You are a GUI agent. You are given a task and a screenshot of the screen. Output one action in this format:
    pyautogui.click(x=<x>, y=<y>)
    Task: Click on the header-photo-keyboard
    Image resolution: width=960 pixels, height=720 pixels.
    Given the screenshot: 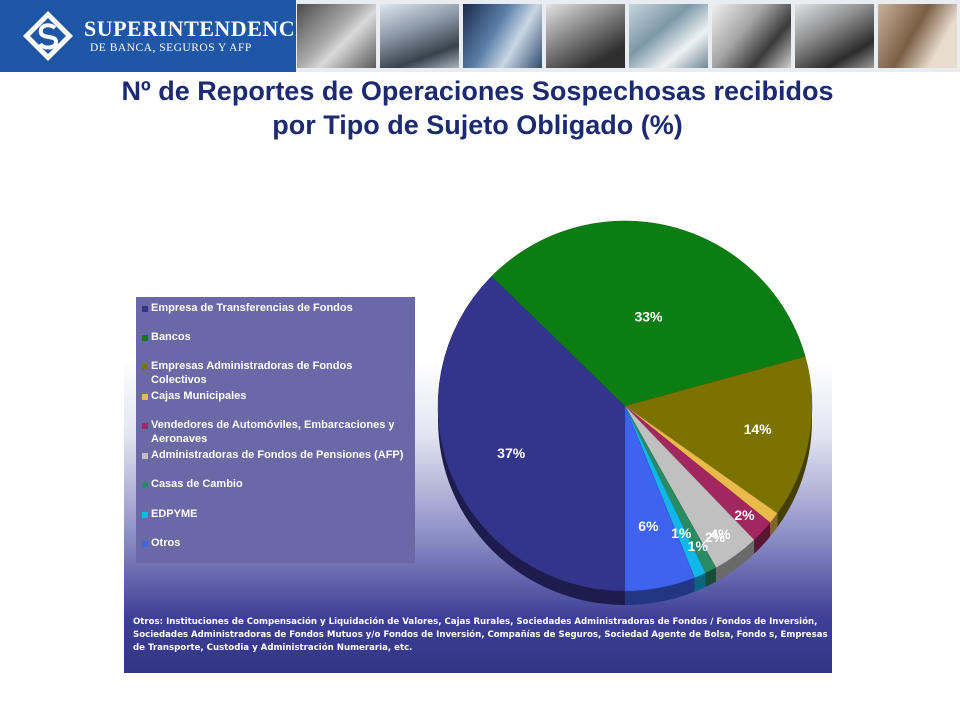 What is the action you would take?
    pyautogui.click(x=502, y=36)
    